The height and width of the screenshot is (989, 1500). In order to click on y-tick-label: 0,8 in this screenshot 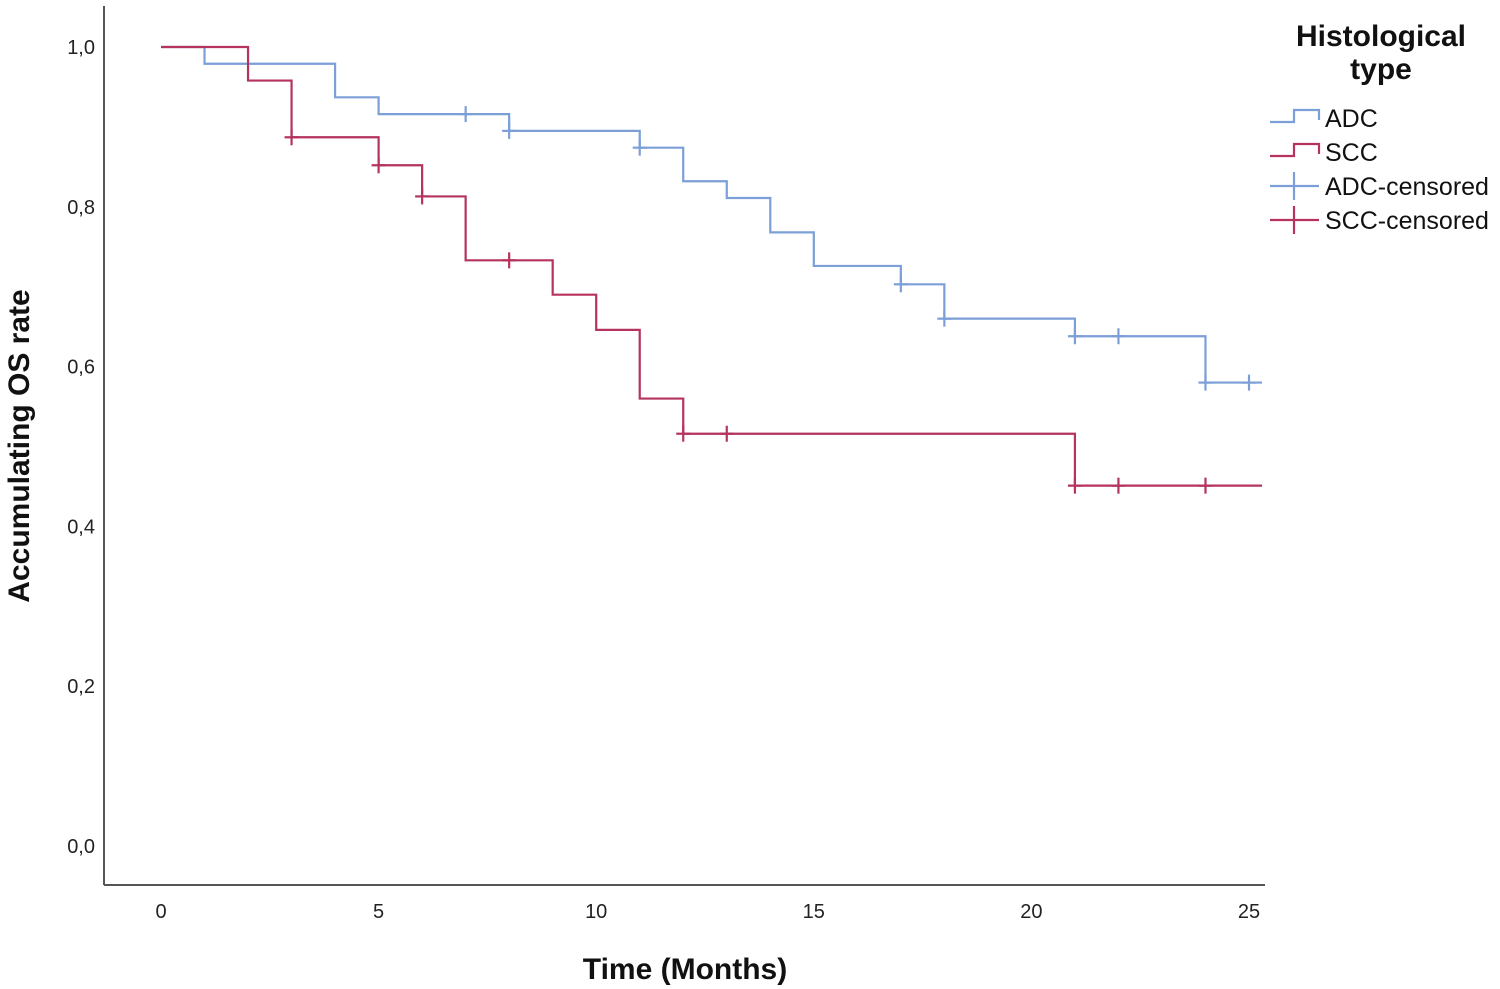, I will do `click(81, 208)`.